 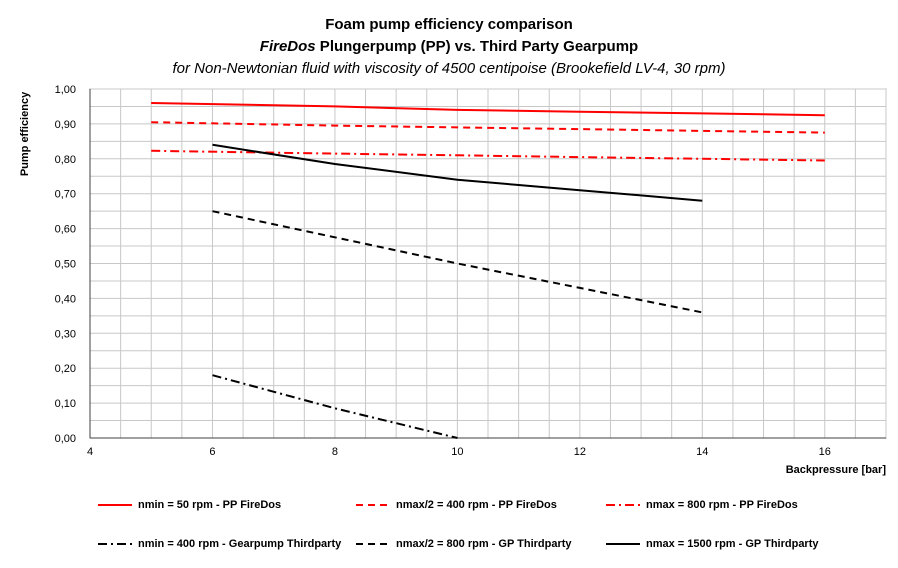 I want to click on legend-label: nmin = 400 rpm - Gearpump Thirdparty, so click(x=240, y=544).